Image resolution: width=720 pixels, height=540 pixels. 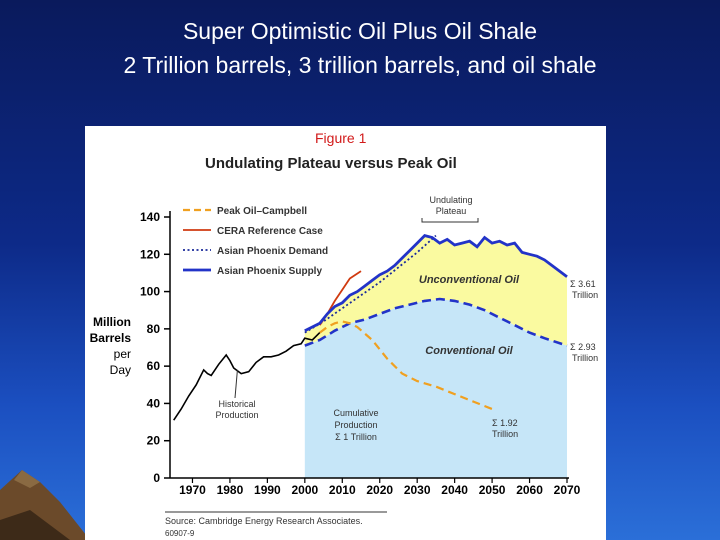 I want to click on annotation-historical-production: Historical, so click(x=236, y=404).